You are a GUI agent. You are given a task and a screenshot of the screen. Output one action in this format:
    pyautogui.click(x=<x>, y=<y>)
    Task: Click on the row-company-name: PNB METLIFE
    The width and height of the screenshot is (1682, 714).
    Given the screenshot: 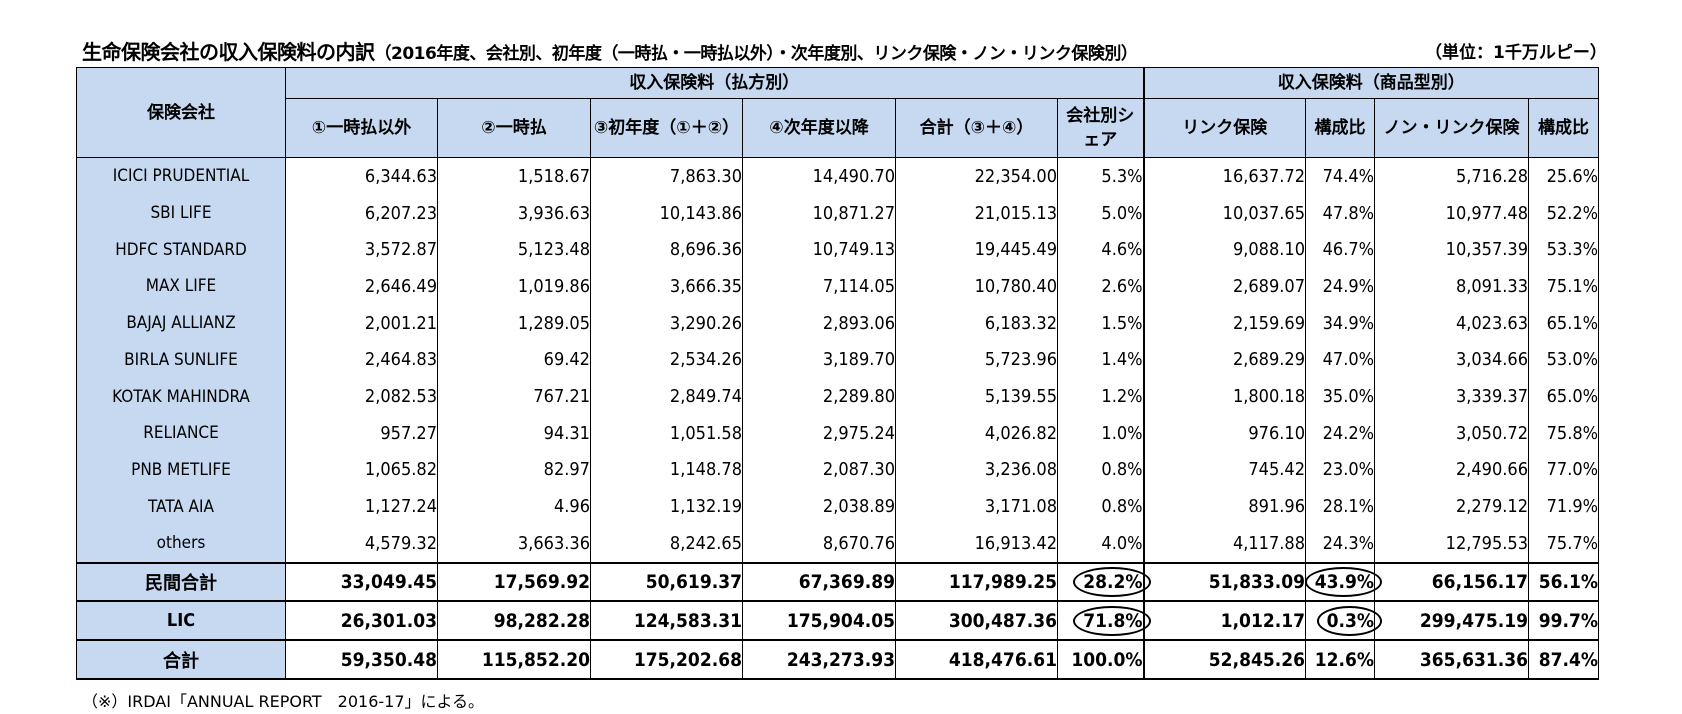 What is the action you would take?
    pyautogui.click(x=181, y=470)
    